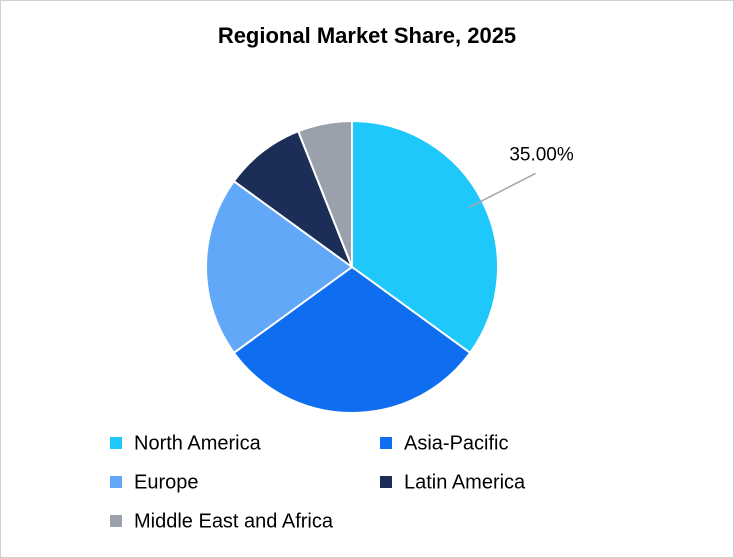 This screenshot has width=734, height=558. I want to click on legend-label: Asia-Pacific, so click(456, 443).